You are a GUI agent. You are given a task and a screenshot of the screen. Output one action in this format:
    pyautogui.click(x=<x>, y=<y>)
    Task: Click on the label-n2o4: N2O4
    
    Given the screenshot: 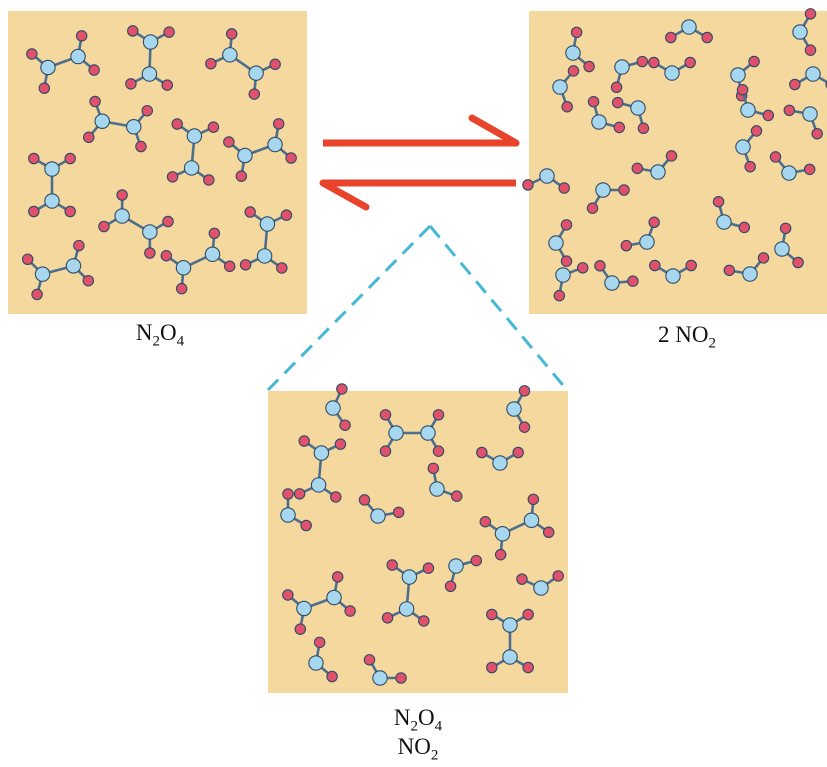 What is the action you would take?
    pyautogui.click(x=160, y=335)
    